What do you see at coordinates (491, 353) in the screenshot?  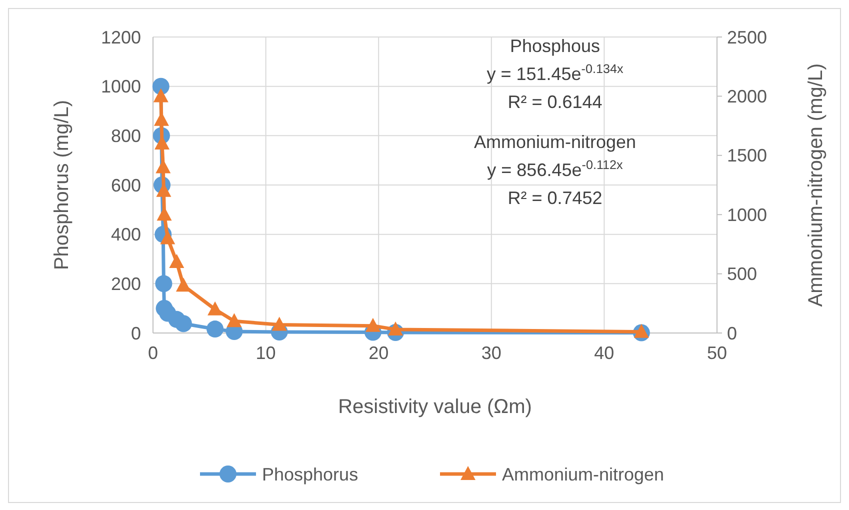 I see `x-tick-label: 30` at bounding box center [491, 353].